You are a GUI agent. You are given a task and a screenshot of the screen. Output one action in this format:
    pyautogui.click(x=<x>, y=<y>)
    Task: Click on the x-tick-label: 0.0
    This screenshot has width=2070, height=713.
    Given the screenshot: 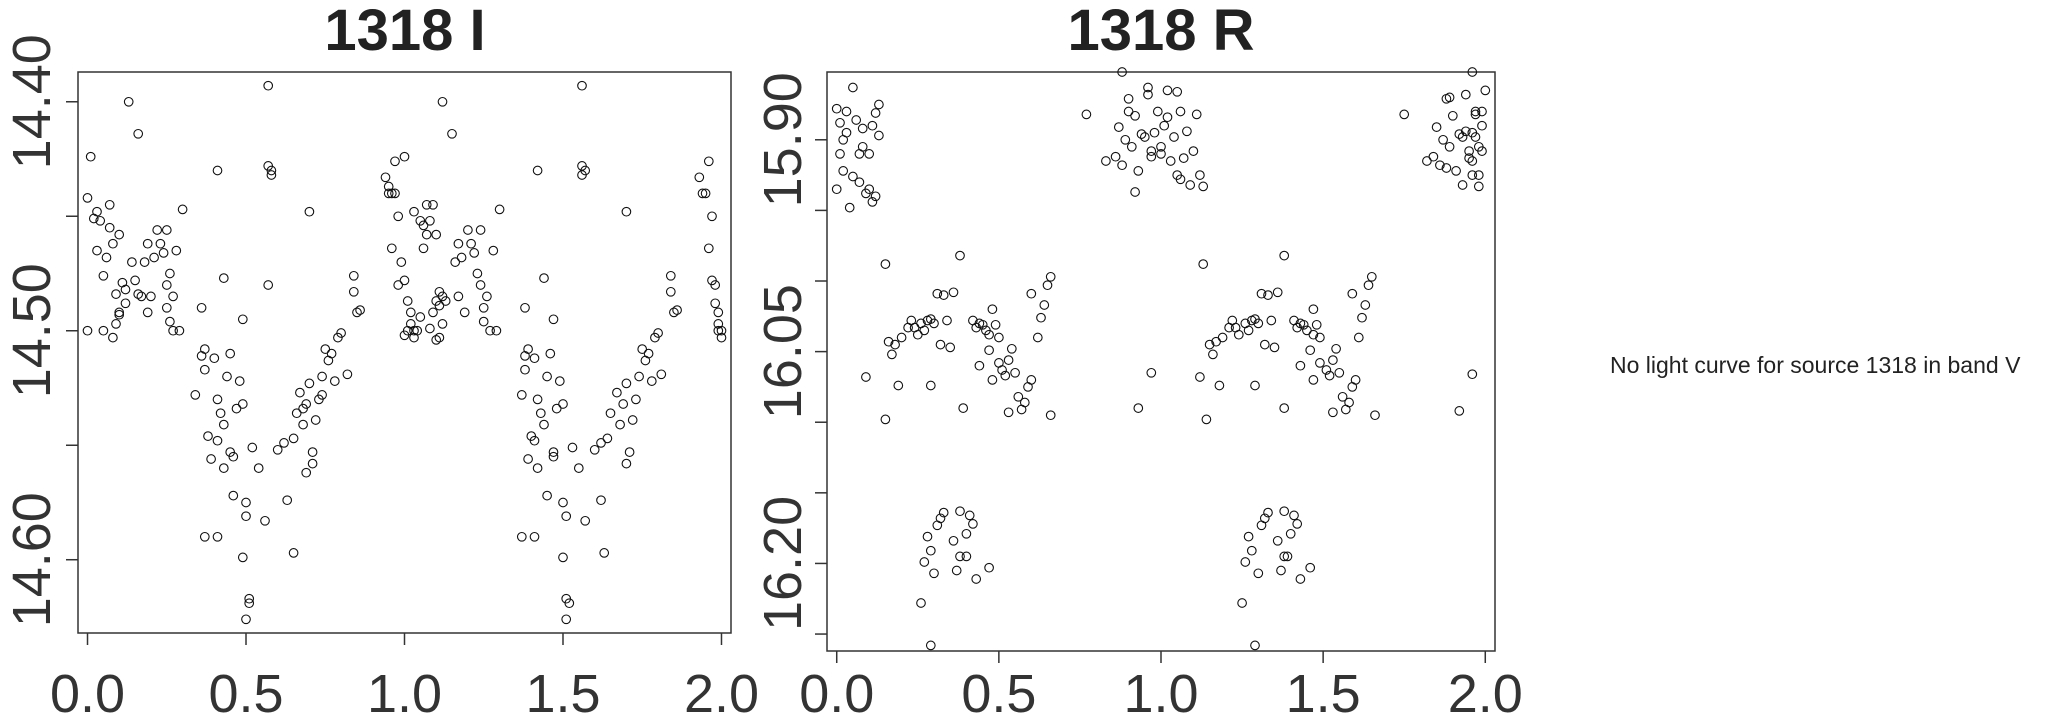 What is the action you would take?
    pyautogui.click(x=836, y=688)
    